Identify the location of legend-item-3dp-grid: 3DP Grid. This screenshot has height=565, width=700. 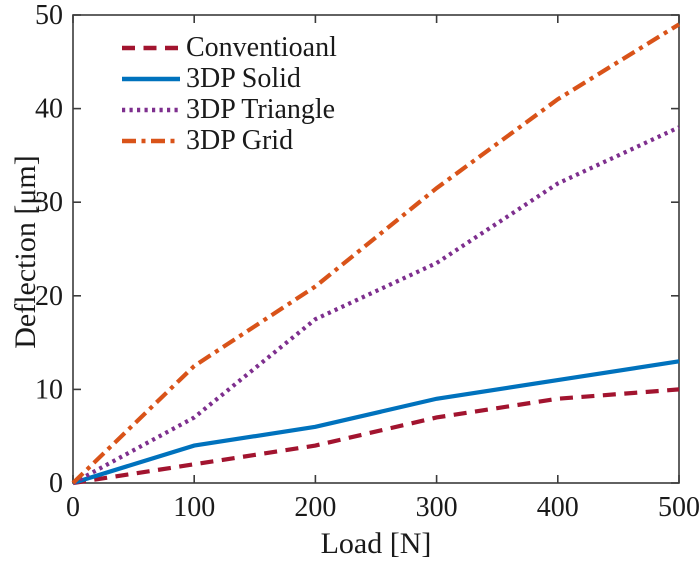
(229, 140).